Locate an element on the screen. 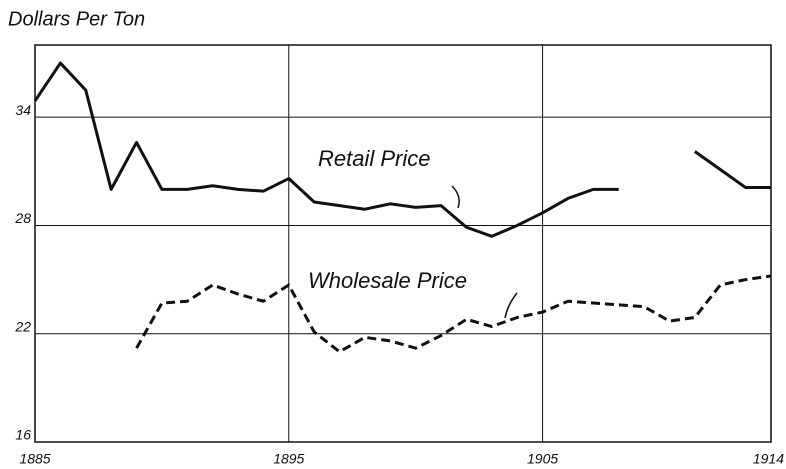  x-tick-label: 1914 is located at coordinates (768, 459).